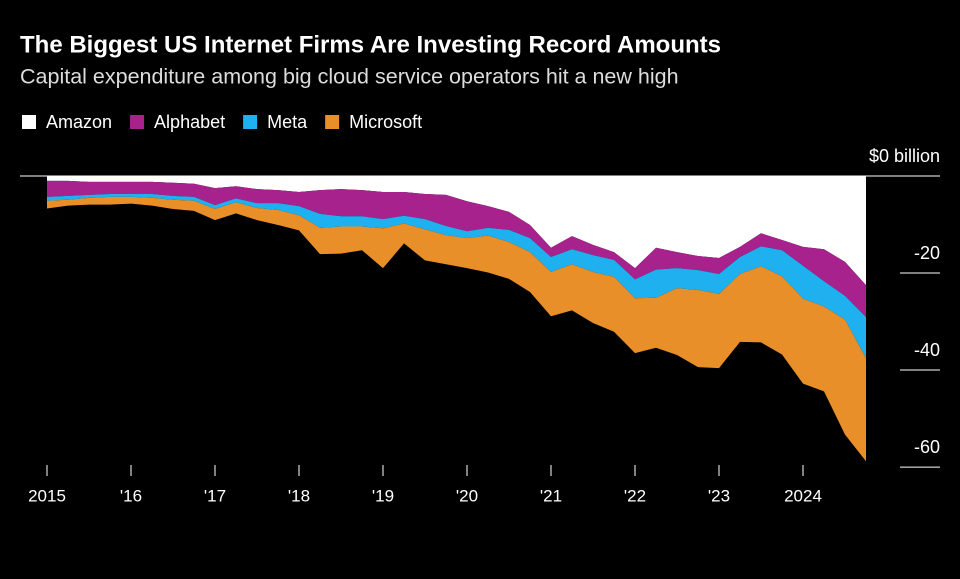 Image resolution: width=960 pixels, height=579 pixels. Describe the element at coordinates (383, 495) in the screenshot. I see `x-tick-label: '19` at that location.